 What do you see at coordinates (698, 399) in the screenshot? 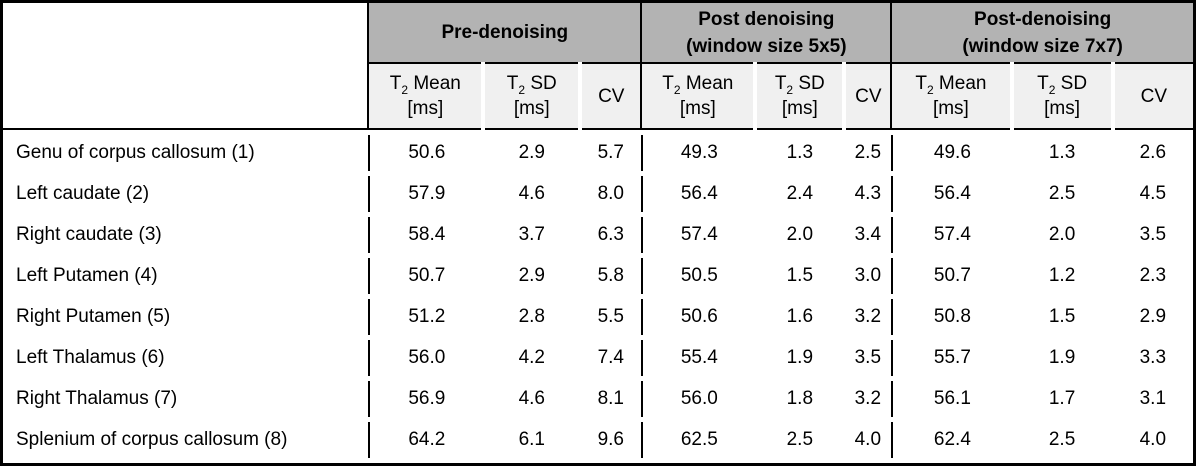
I see `w5-mean-cell: 56.0` at bounding box center [698, 399].